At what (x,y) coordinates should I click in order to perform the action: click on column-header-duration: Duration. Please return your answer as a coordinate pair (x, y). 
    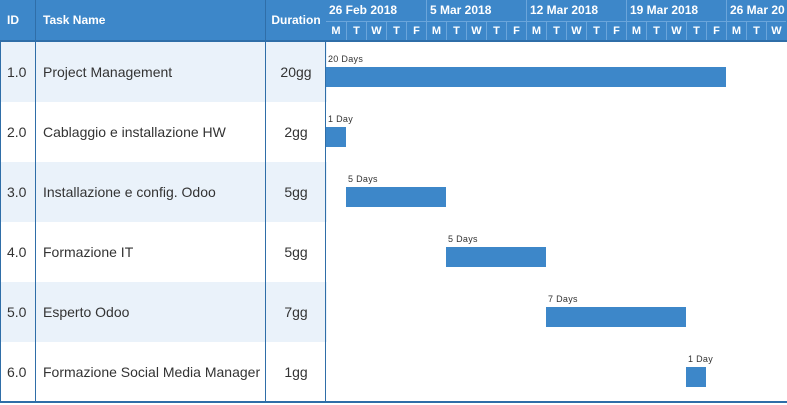
    Looking at the image, I should click on (296, 20).